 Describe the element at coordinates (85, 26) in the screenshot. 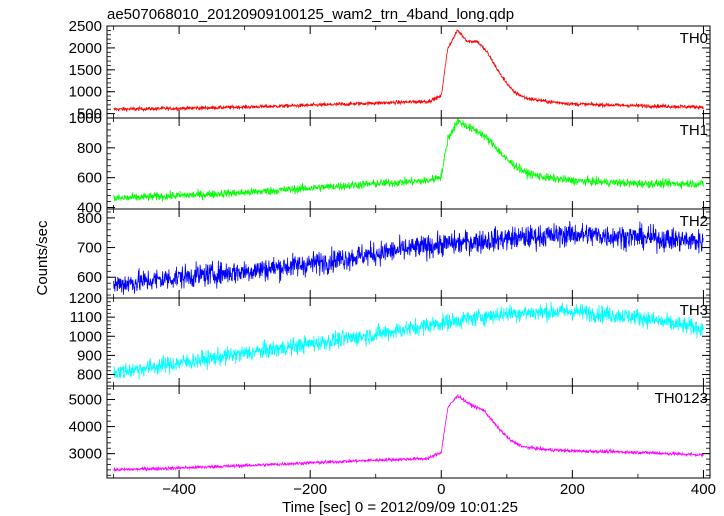

I see `y-tick-label: 2500` at that location.